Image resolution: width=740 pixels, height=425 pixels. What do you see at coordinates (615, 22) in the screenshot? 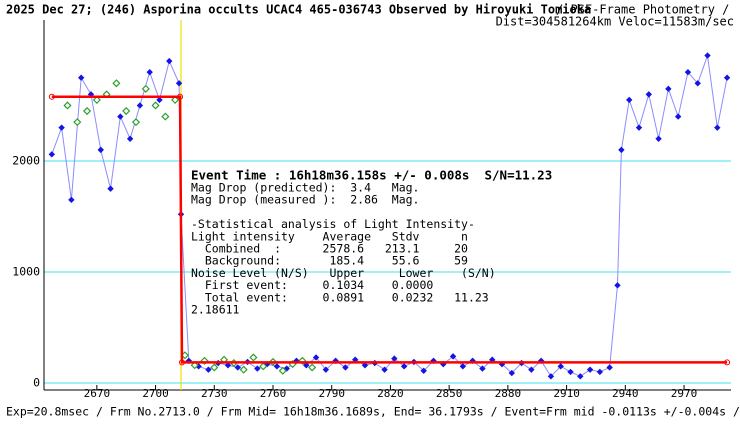
I see `chart-subtitle: Dist=304581264km Veloc=11583m/sec` at bounding box center [615, 22].